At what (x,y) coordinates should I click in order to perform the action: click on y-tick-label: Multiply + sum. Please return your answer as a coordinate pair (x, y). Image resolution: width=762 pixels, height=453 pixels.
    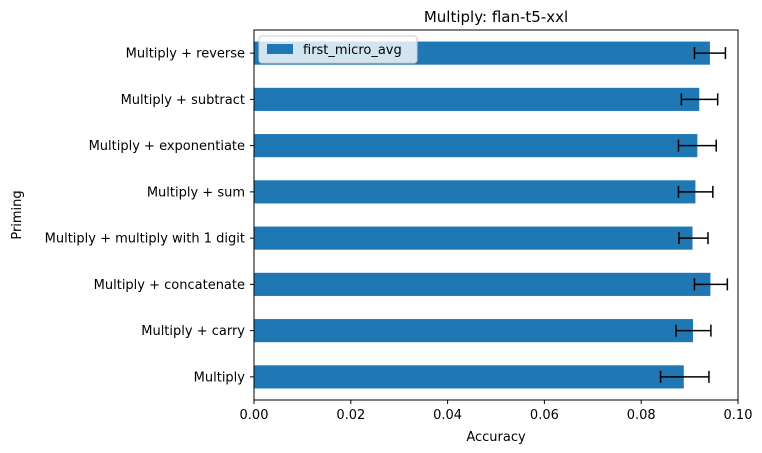
    Looking at the image, I should click on (196, 192).